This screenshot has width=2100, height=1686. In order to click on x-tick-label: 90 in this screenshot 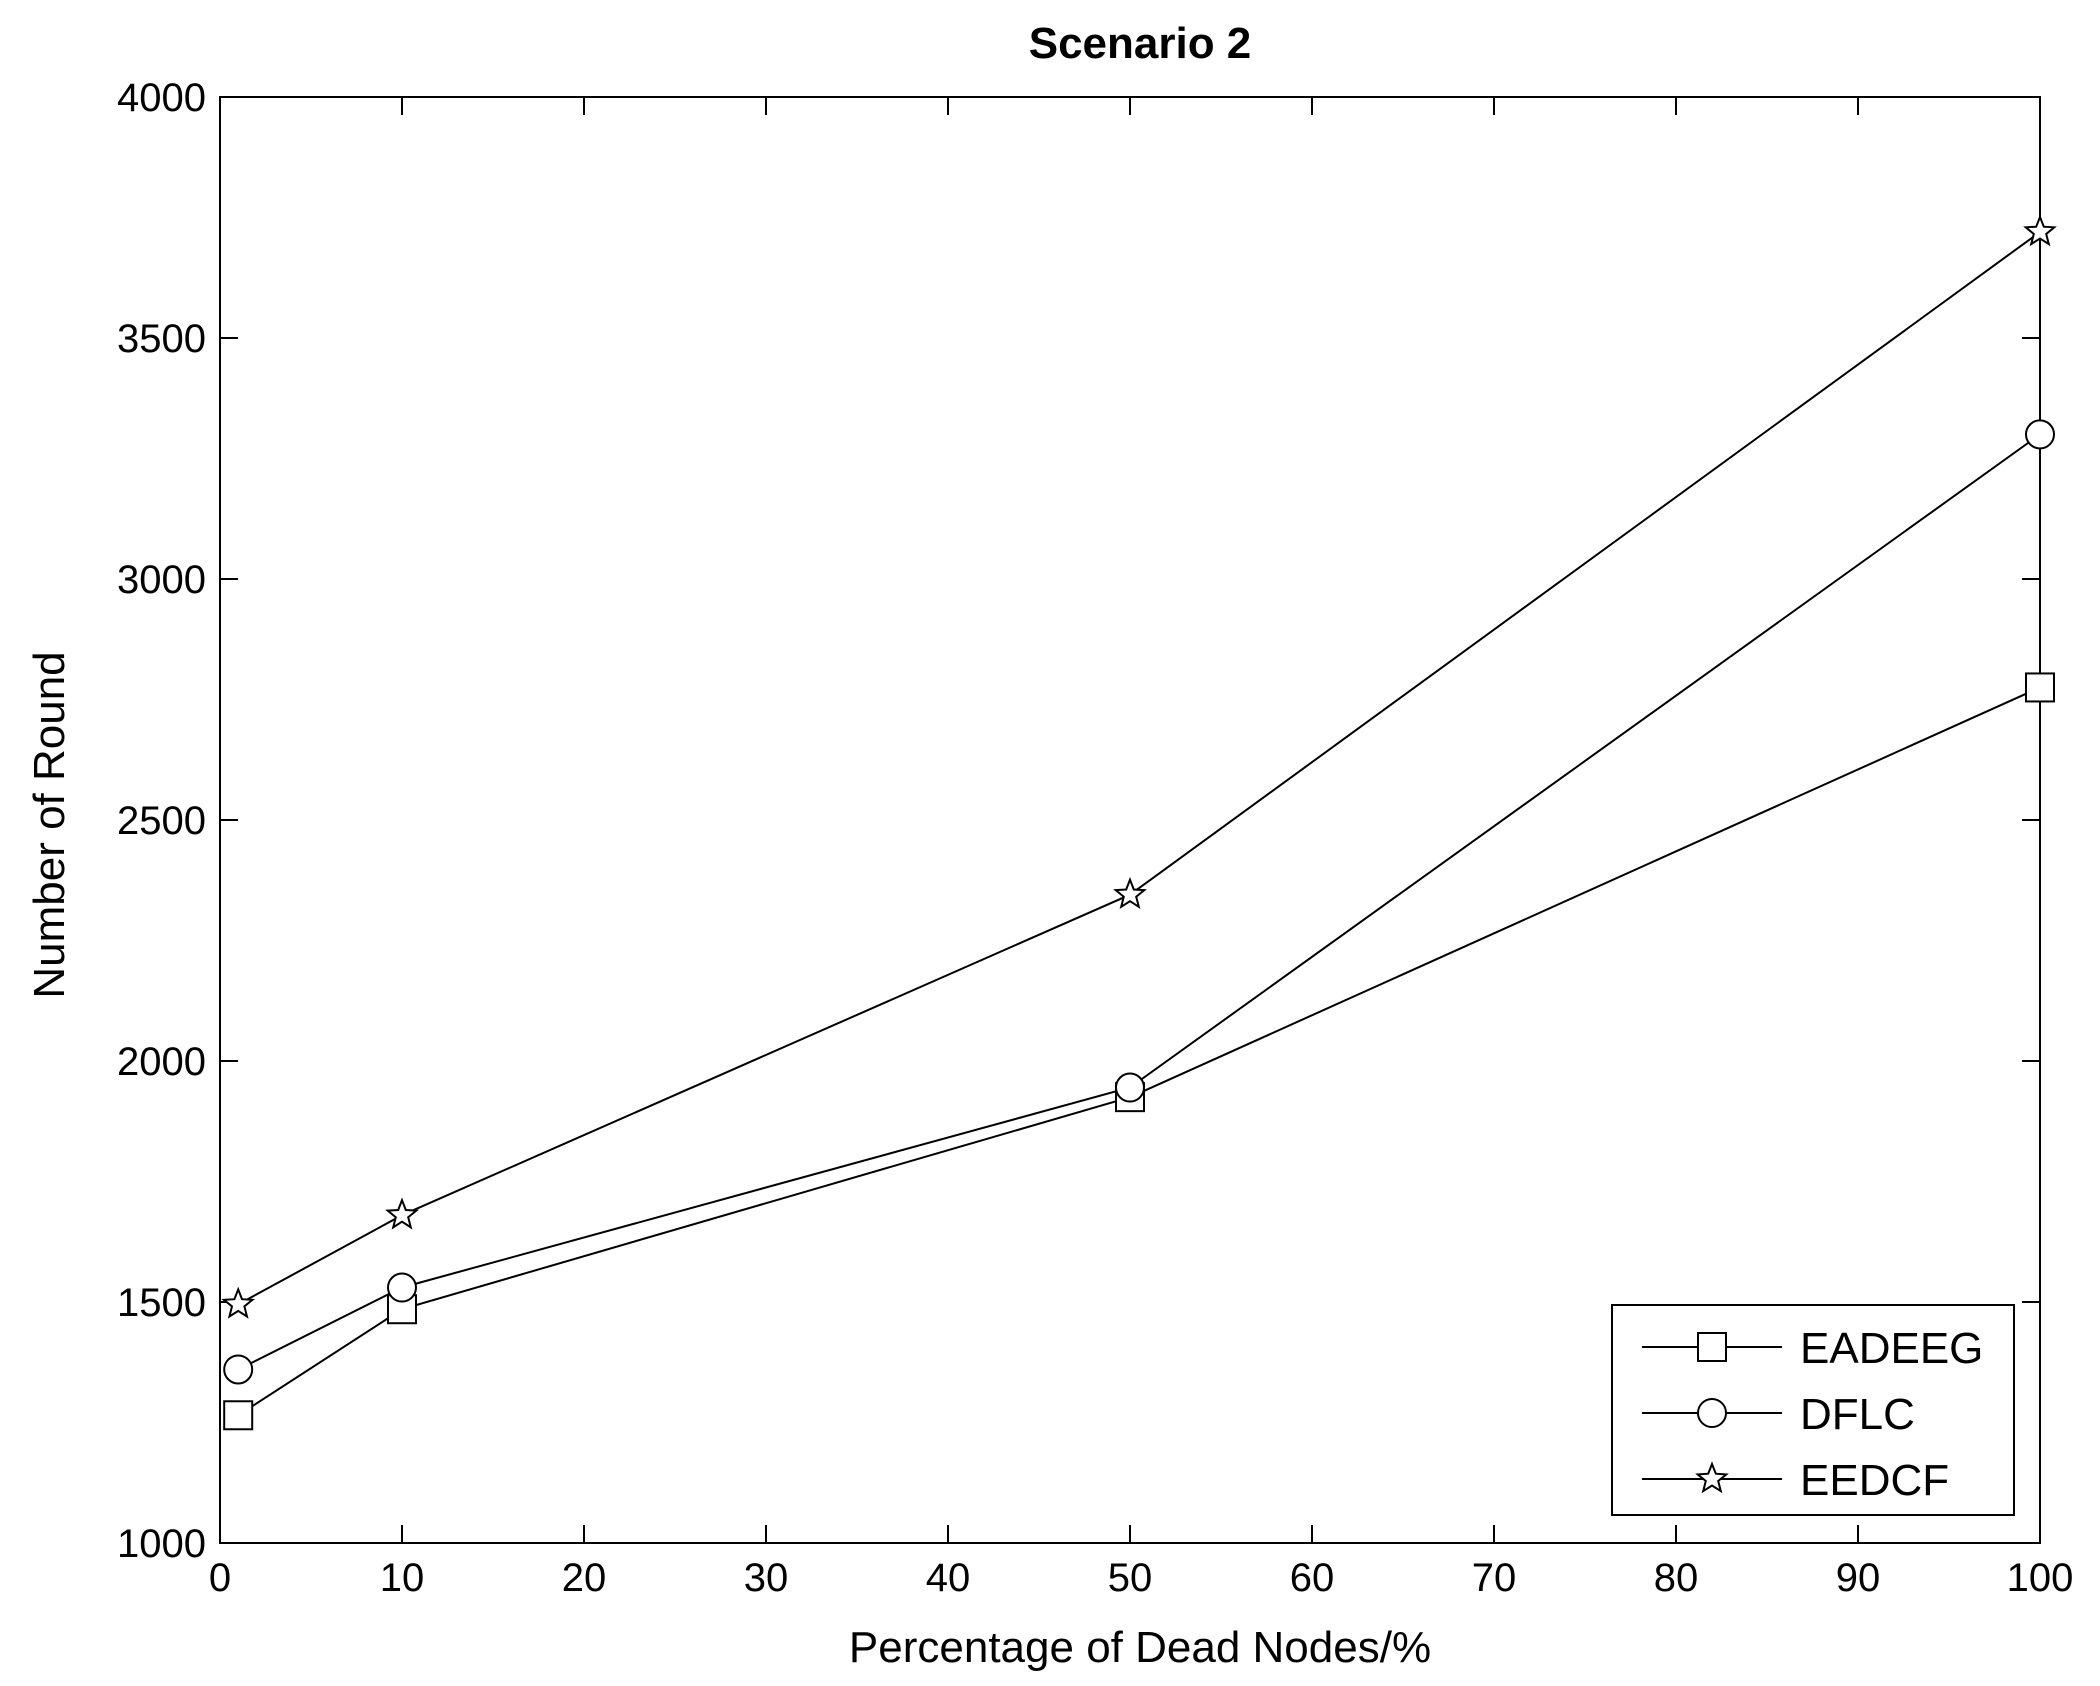, I will do `click(1858, 1578)`.